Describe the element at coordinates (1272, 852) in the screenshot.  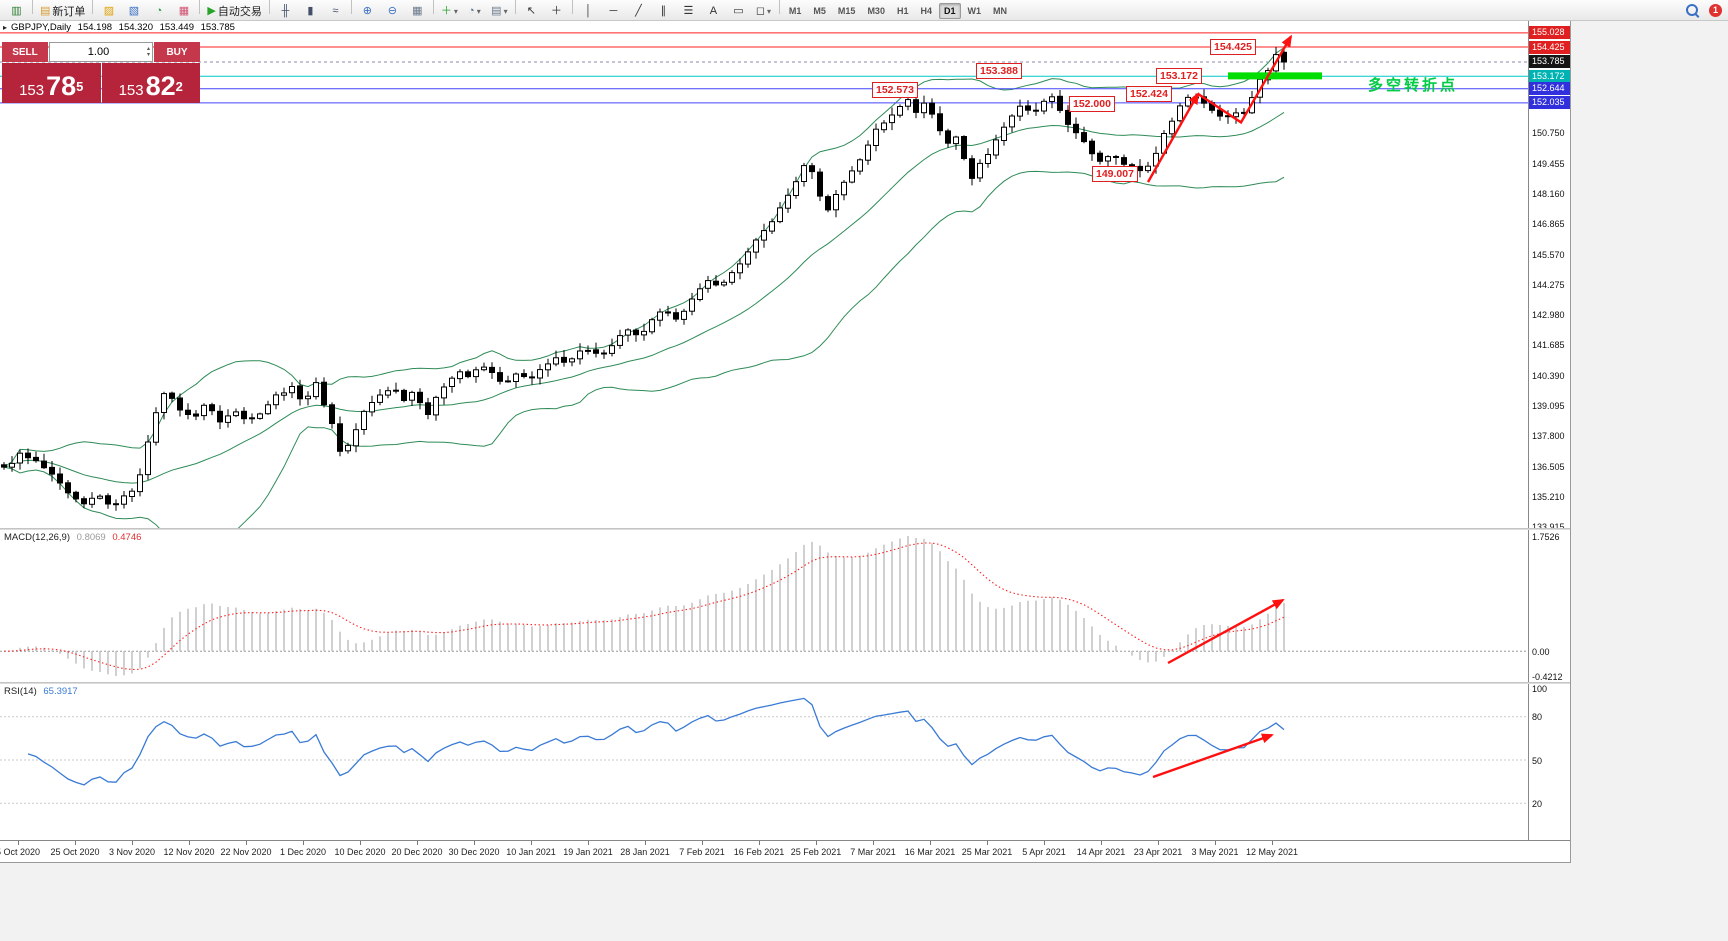
I see `date-tick-label: 12 May 2021` at that location.